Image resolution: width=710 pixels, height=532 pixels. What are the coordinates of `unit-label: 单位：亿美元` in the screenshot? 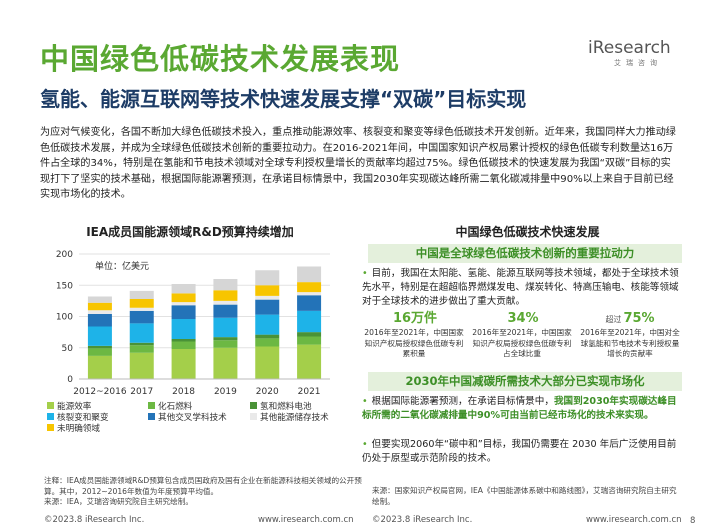 It's located at (122, 266).